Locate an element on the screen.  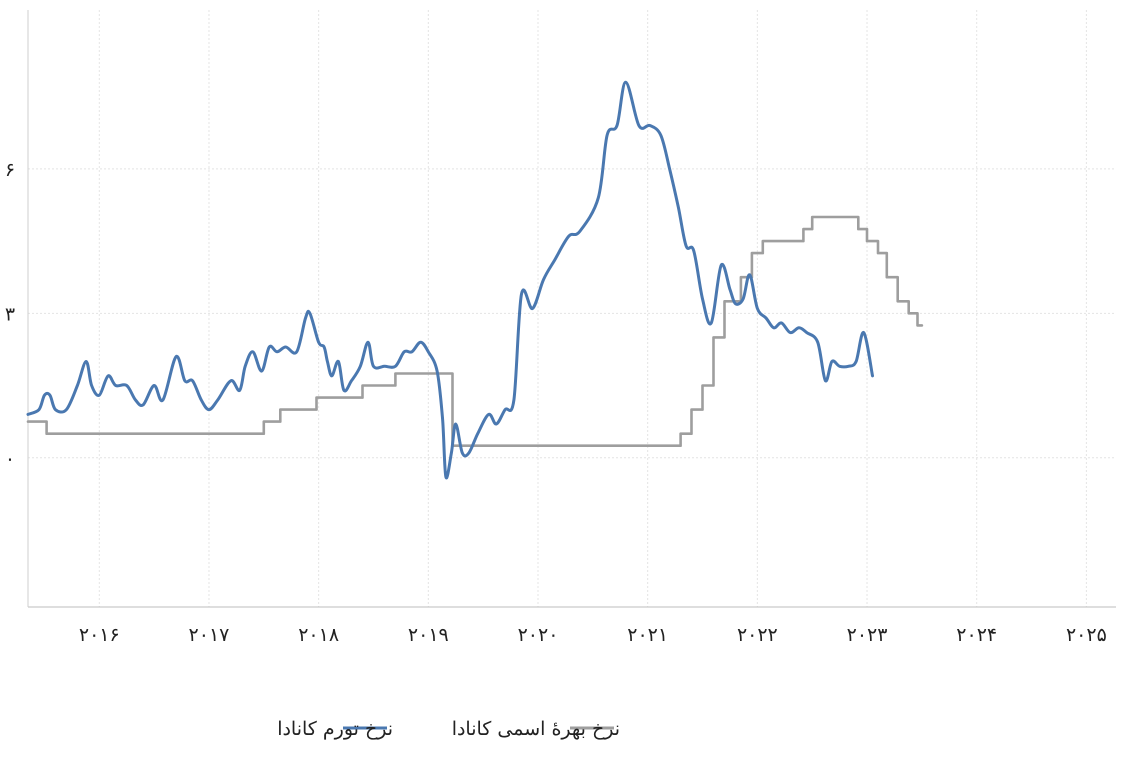
x-tick-label: ۲۰۱۶ is located at coordinates (99, 635).